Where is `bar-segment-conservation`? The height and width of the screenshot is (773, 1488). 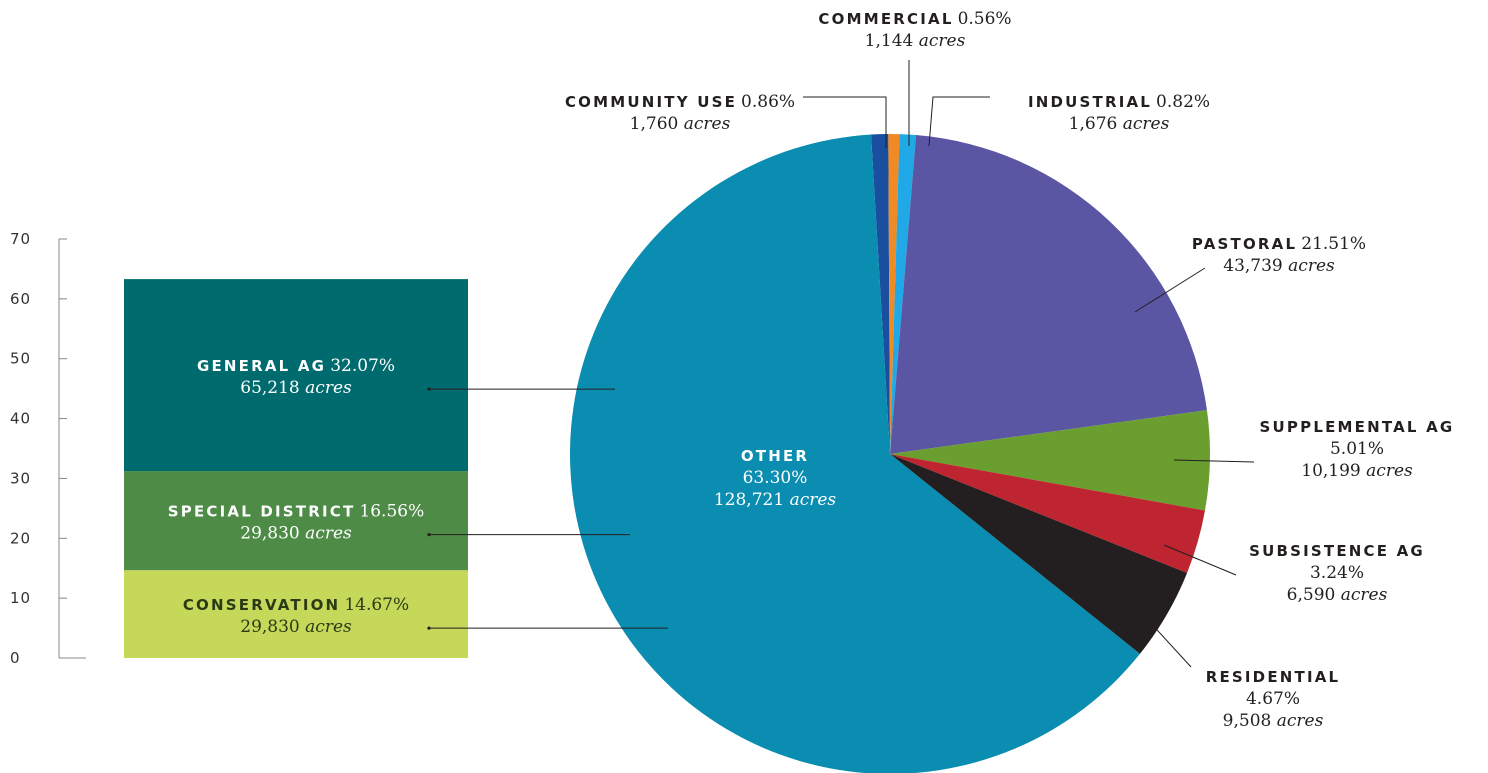 bar-segment-conservation is located at coordinates (296, 614).